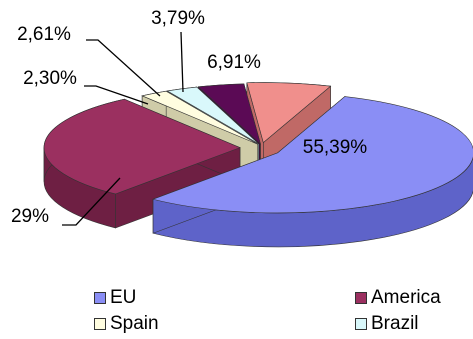 Image resolution: width=473 pixels, height=339 pixels. I want to click on data-label-2: 2,30%, so click(50, 78).